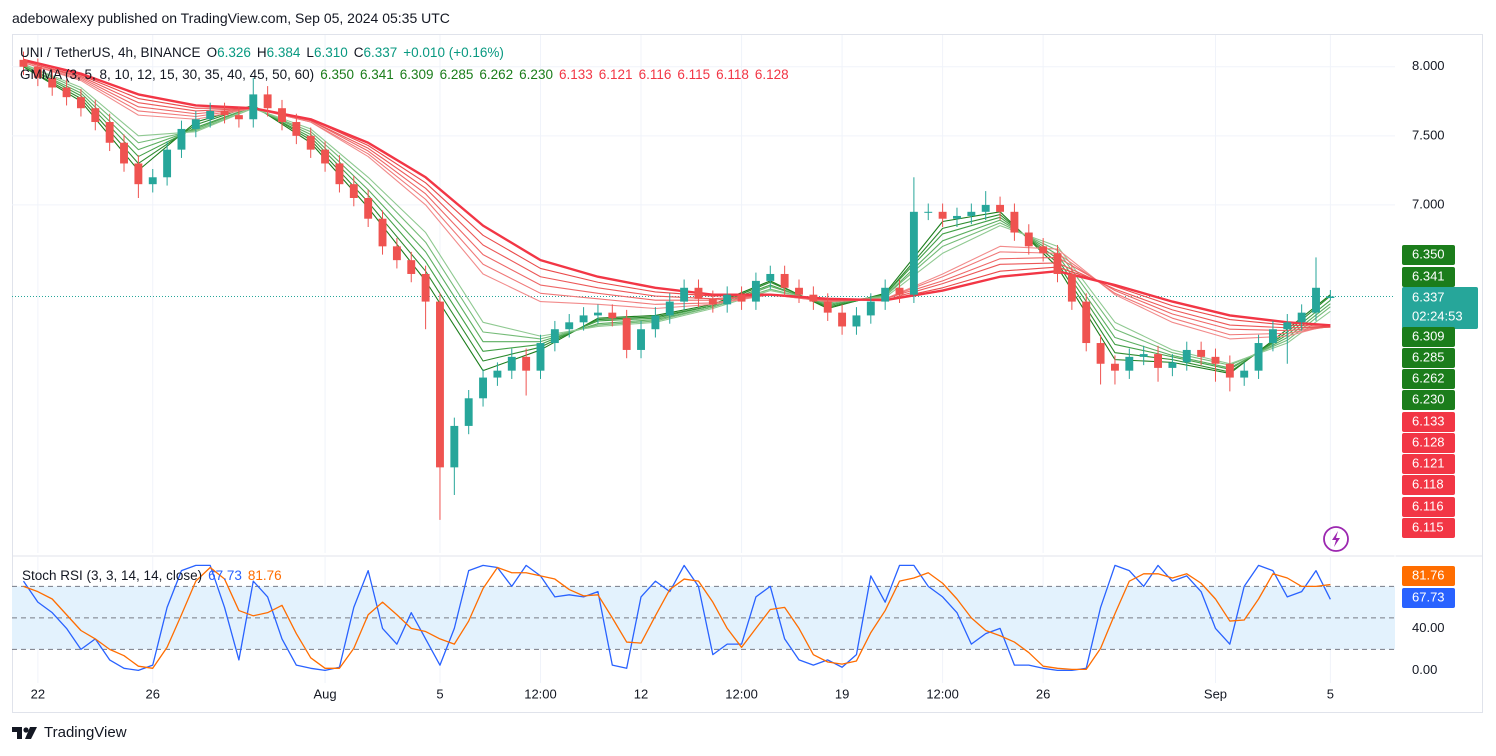 The height and width of the screenshot is (756, 1496). I want to click on change-value: +0.010 (+0.16%), so click(453, 52).